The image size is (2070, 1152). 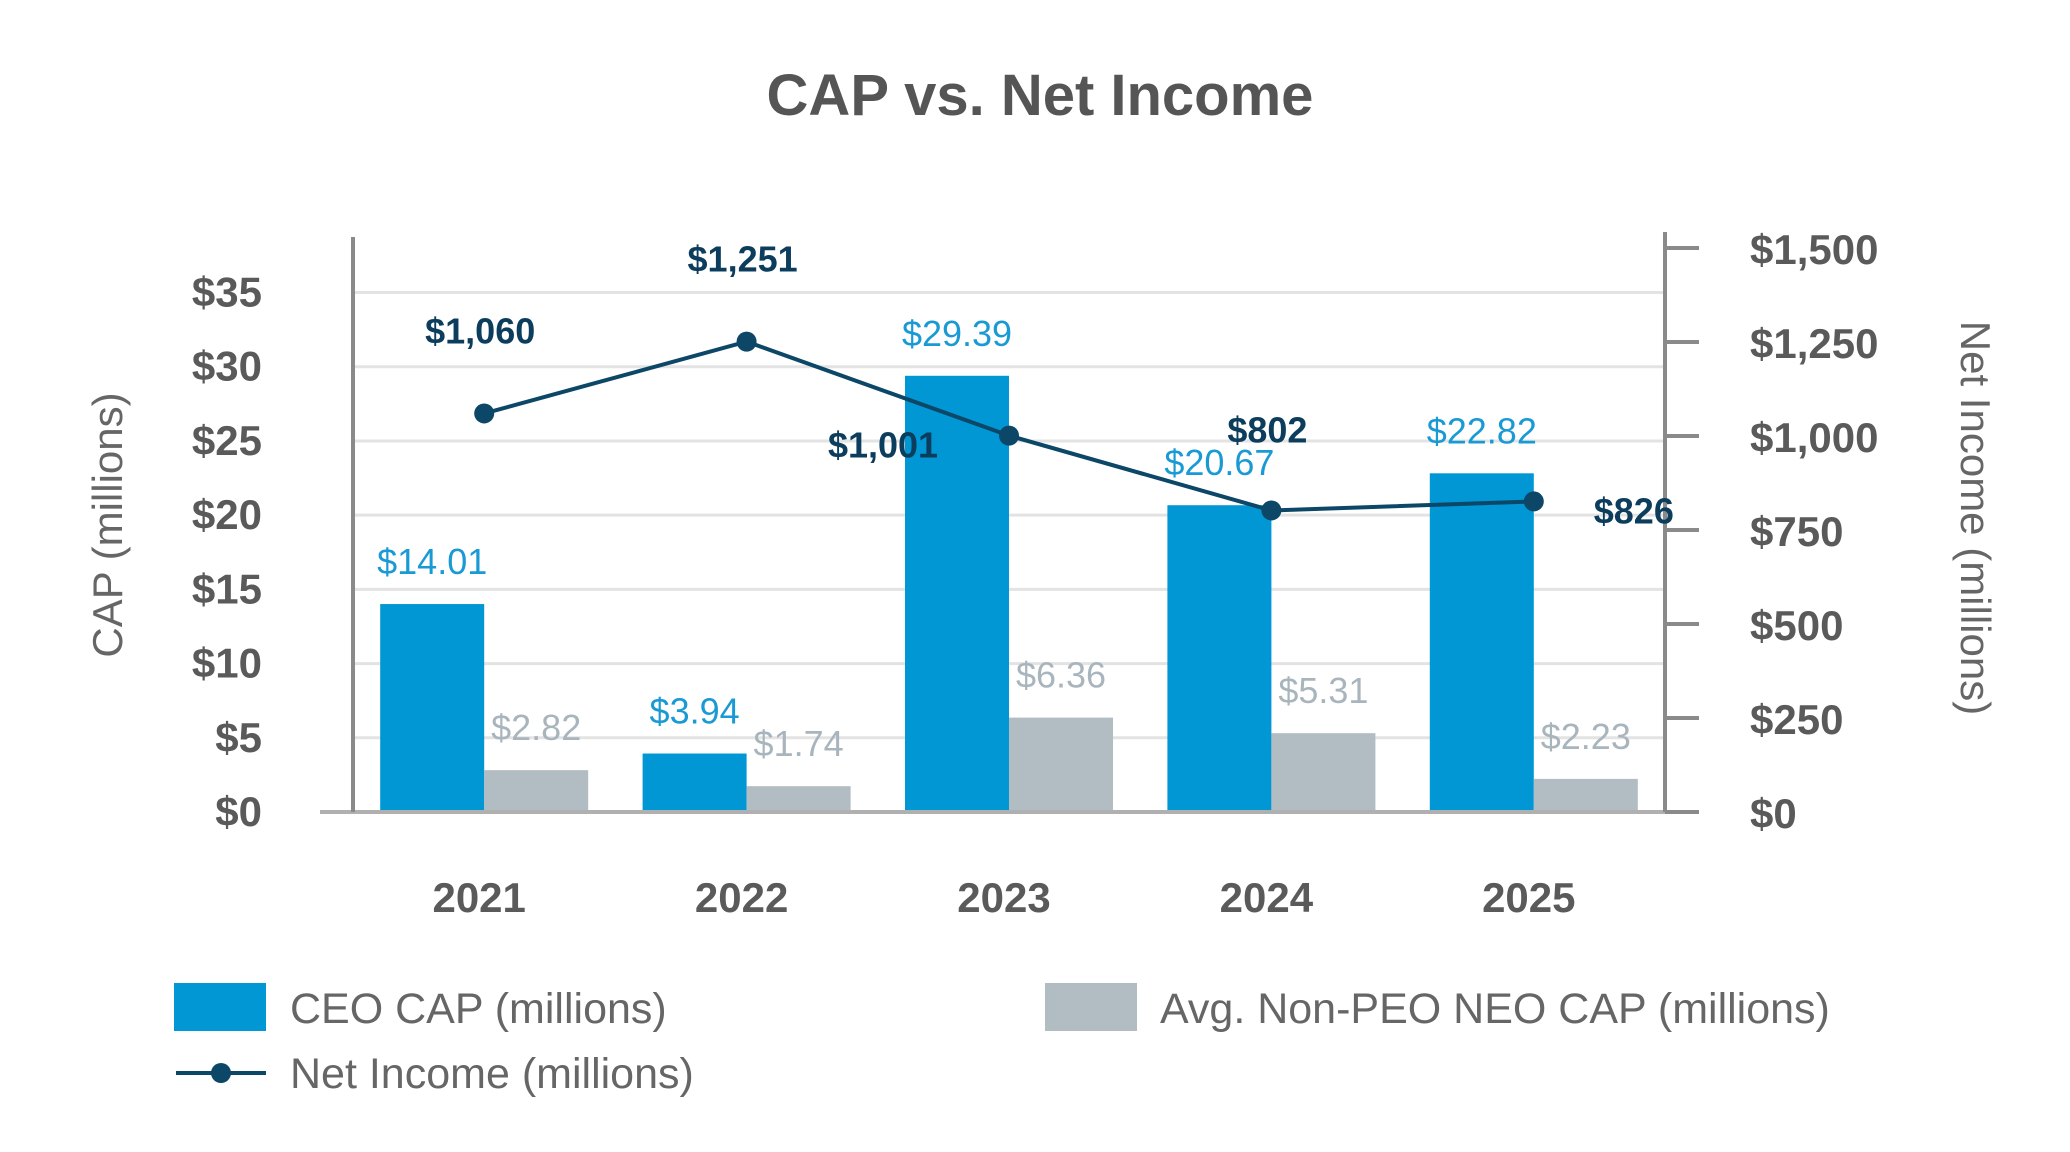 What do you see at coordinates (1219, 462) in the screenshot?
I see `data-label-ceo-cap-2024: $20.67` at bounding box center [1219, 462].